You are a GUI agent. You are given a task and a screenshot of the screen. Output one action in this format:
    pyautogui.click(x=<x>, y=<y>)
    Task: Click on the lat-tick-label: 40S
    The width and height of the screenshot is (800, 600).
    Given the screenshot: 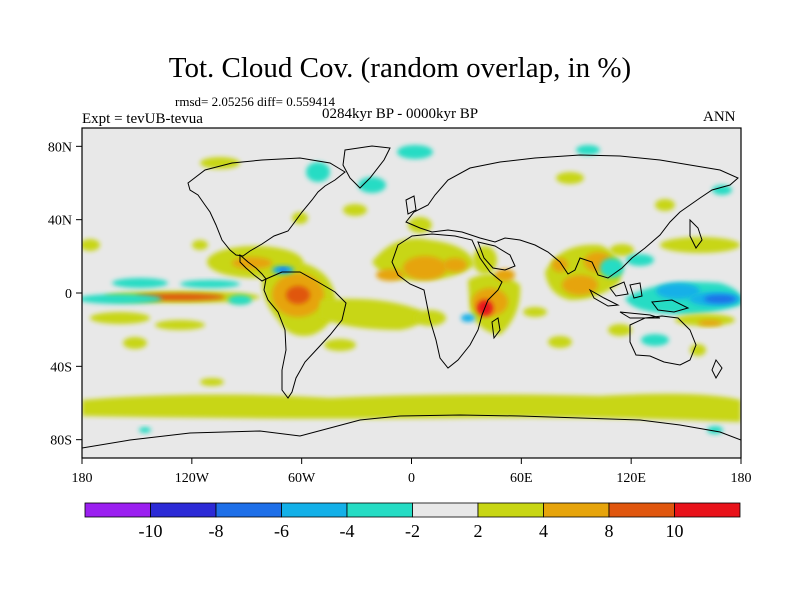 What is the action you would take?
    pyautogui.click(x=61, y=367)
    